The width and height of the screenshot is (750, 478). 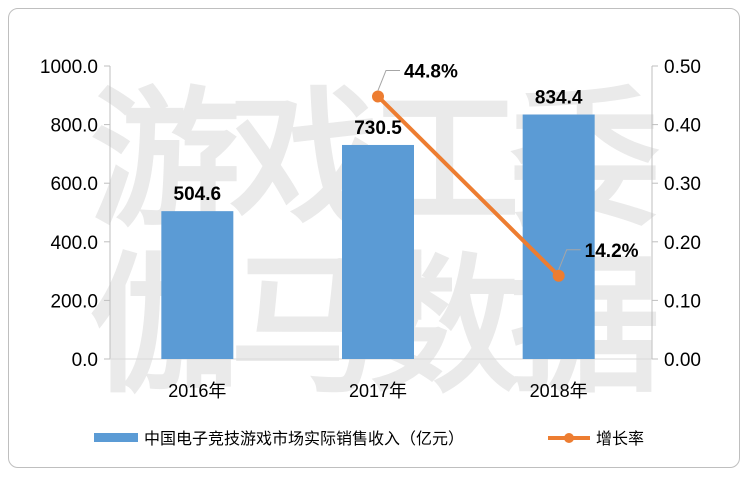 I want to click on category-label: 2017年, so click(x=378, y=391).